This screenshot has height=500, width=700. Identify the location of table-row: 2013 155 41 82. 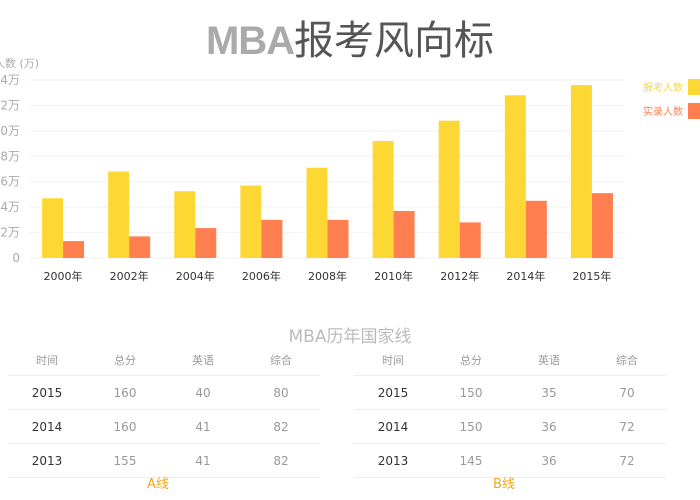
(164, 460).